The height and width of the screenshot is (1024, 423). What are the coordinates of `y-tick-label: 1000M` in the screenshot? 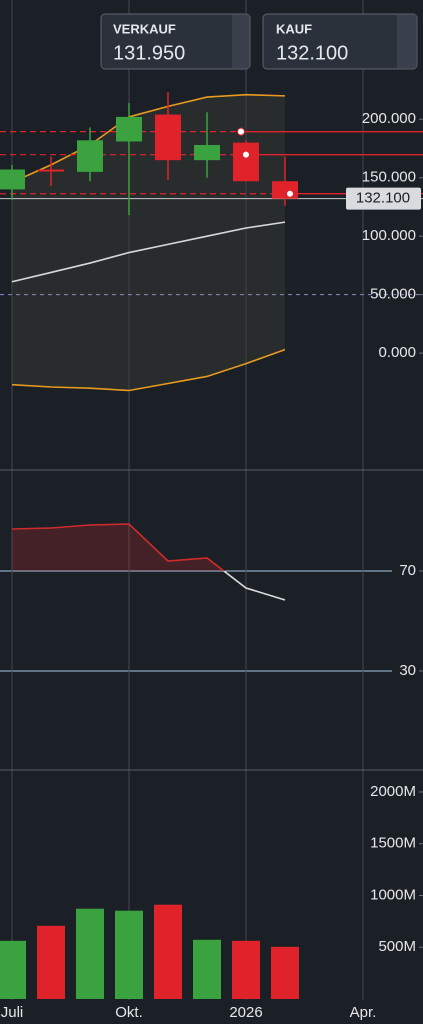 It's located at (393, 894).